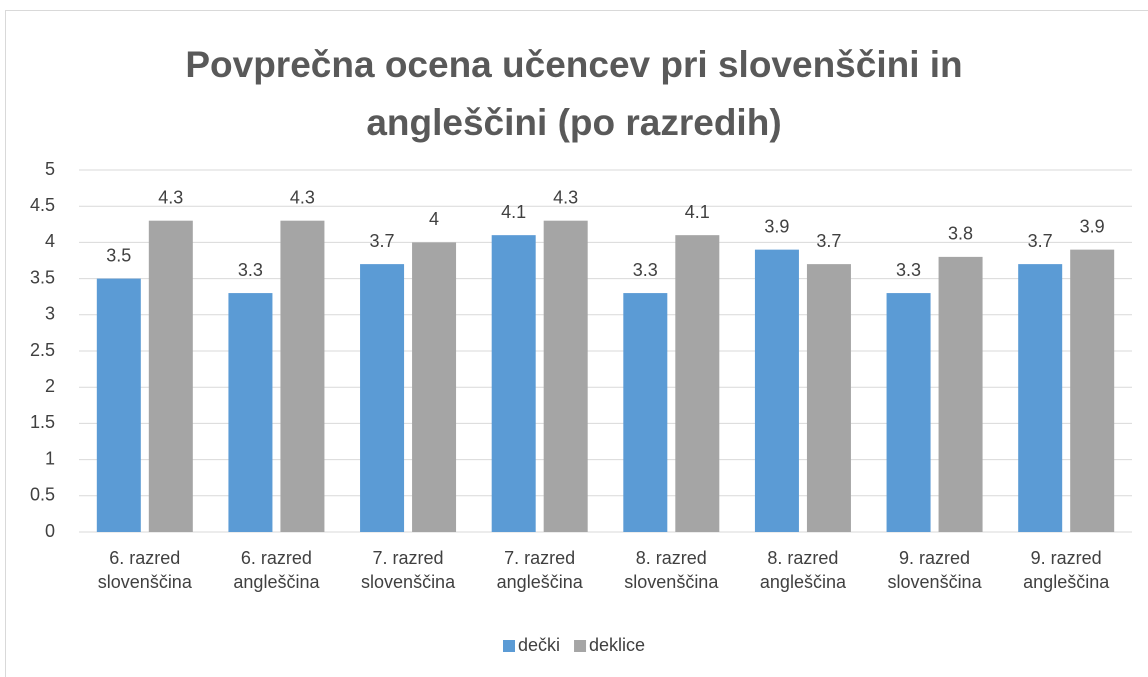 This screenshot has width=1148, height=677. I want to click on y-tick-label: 4, so click(50, 241).